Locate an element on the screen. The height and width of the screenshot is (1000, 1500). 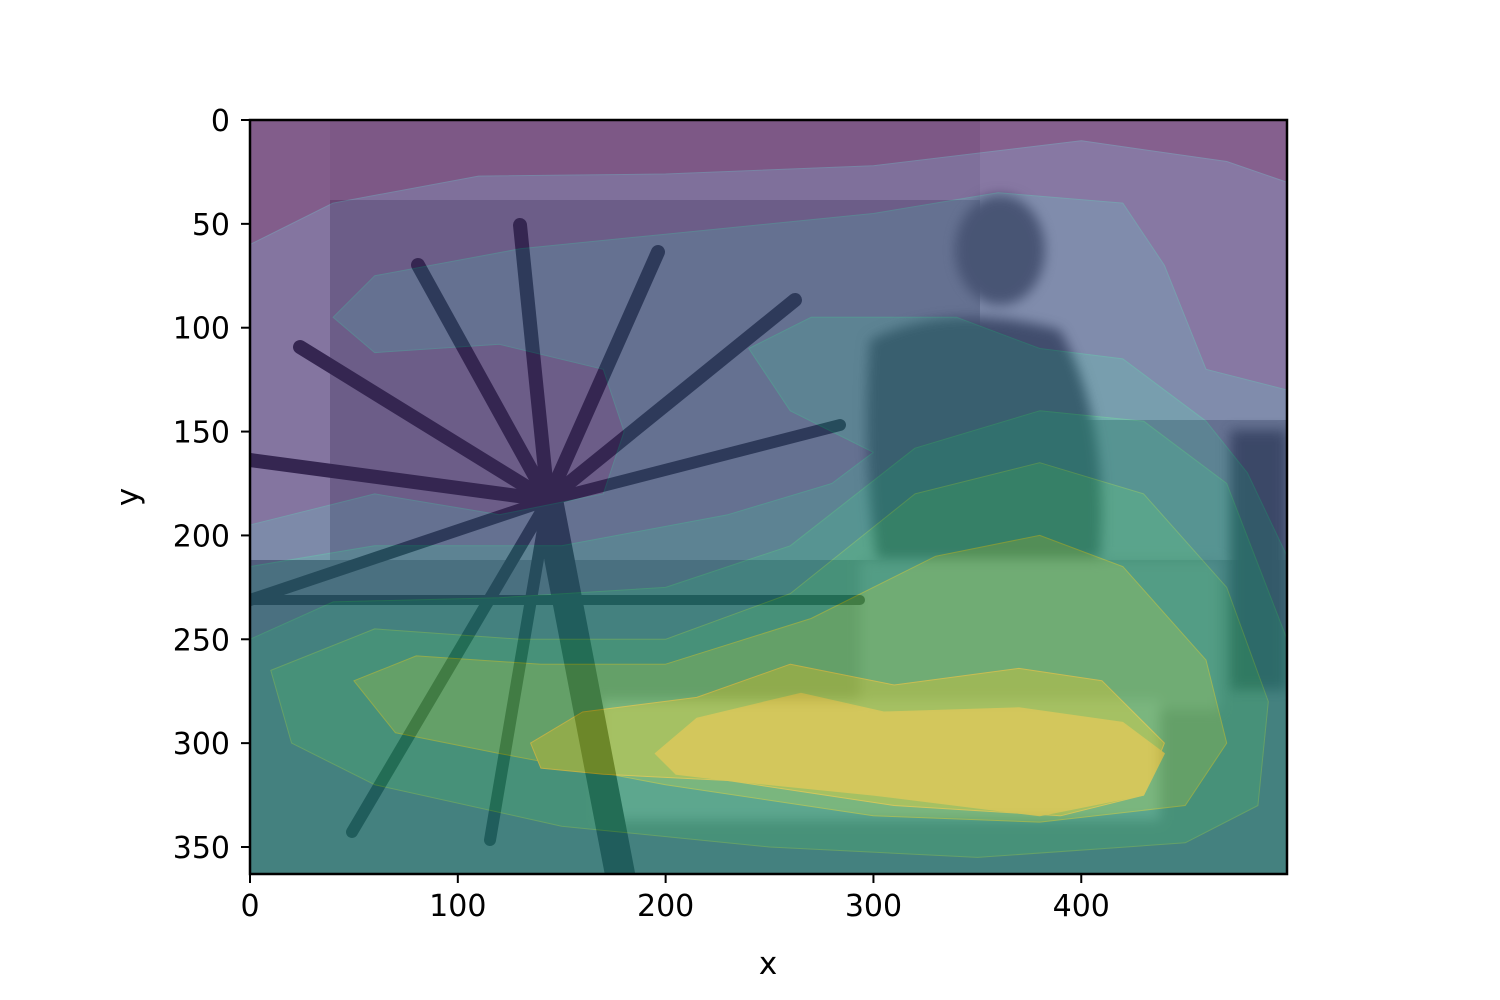
y-tick-label: 250 is located at coordinates (201, 640).